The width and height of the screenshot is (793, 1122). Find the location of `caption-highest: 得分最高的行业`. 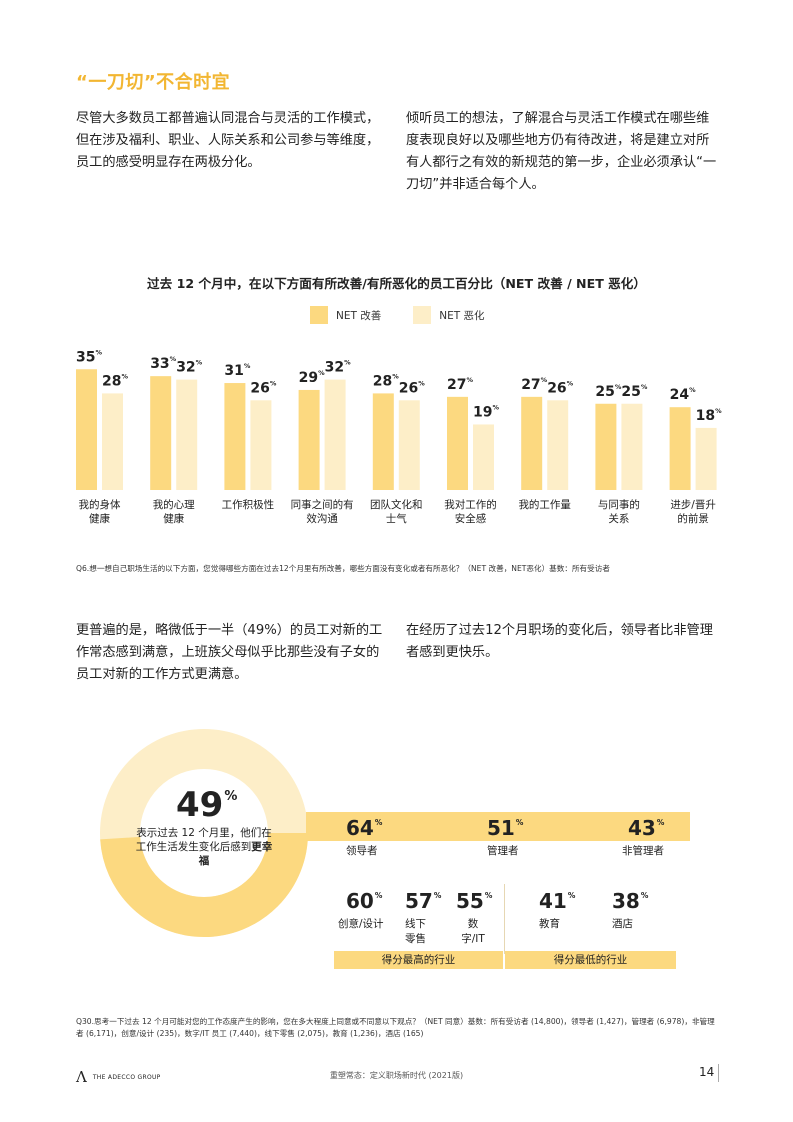

caption-highest: 得分最高的行业 is located at coordinates (418, 960).